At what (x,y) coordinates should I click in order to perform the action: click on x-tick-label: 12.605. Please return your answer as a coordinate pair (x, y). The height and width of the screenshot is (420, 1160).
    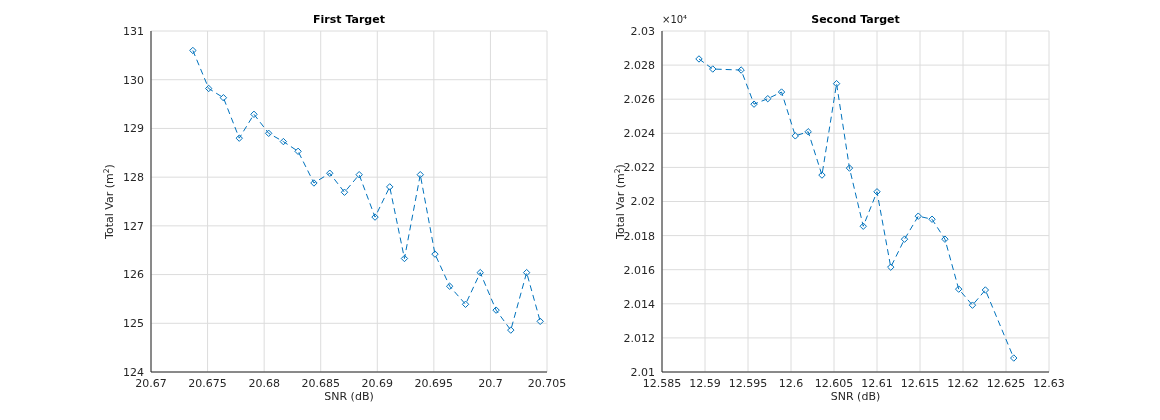
    Looking at the image, I should click on (834, 383).